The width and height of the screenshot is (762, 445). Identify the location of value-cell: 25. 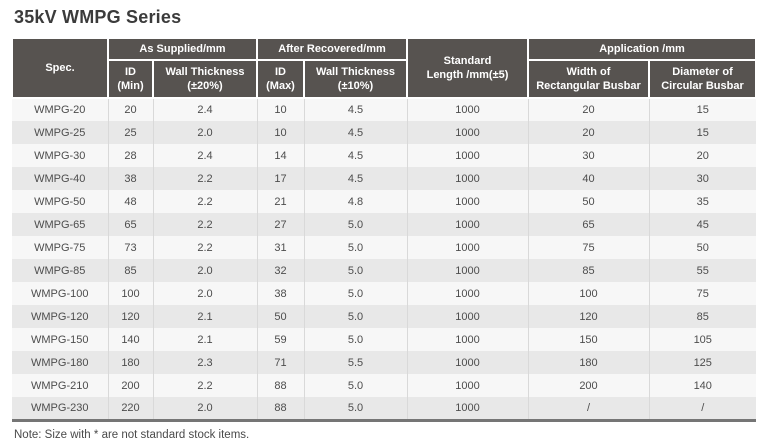
(130, 132).